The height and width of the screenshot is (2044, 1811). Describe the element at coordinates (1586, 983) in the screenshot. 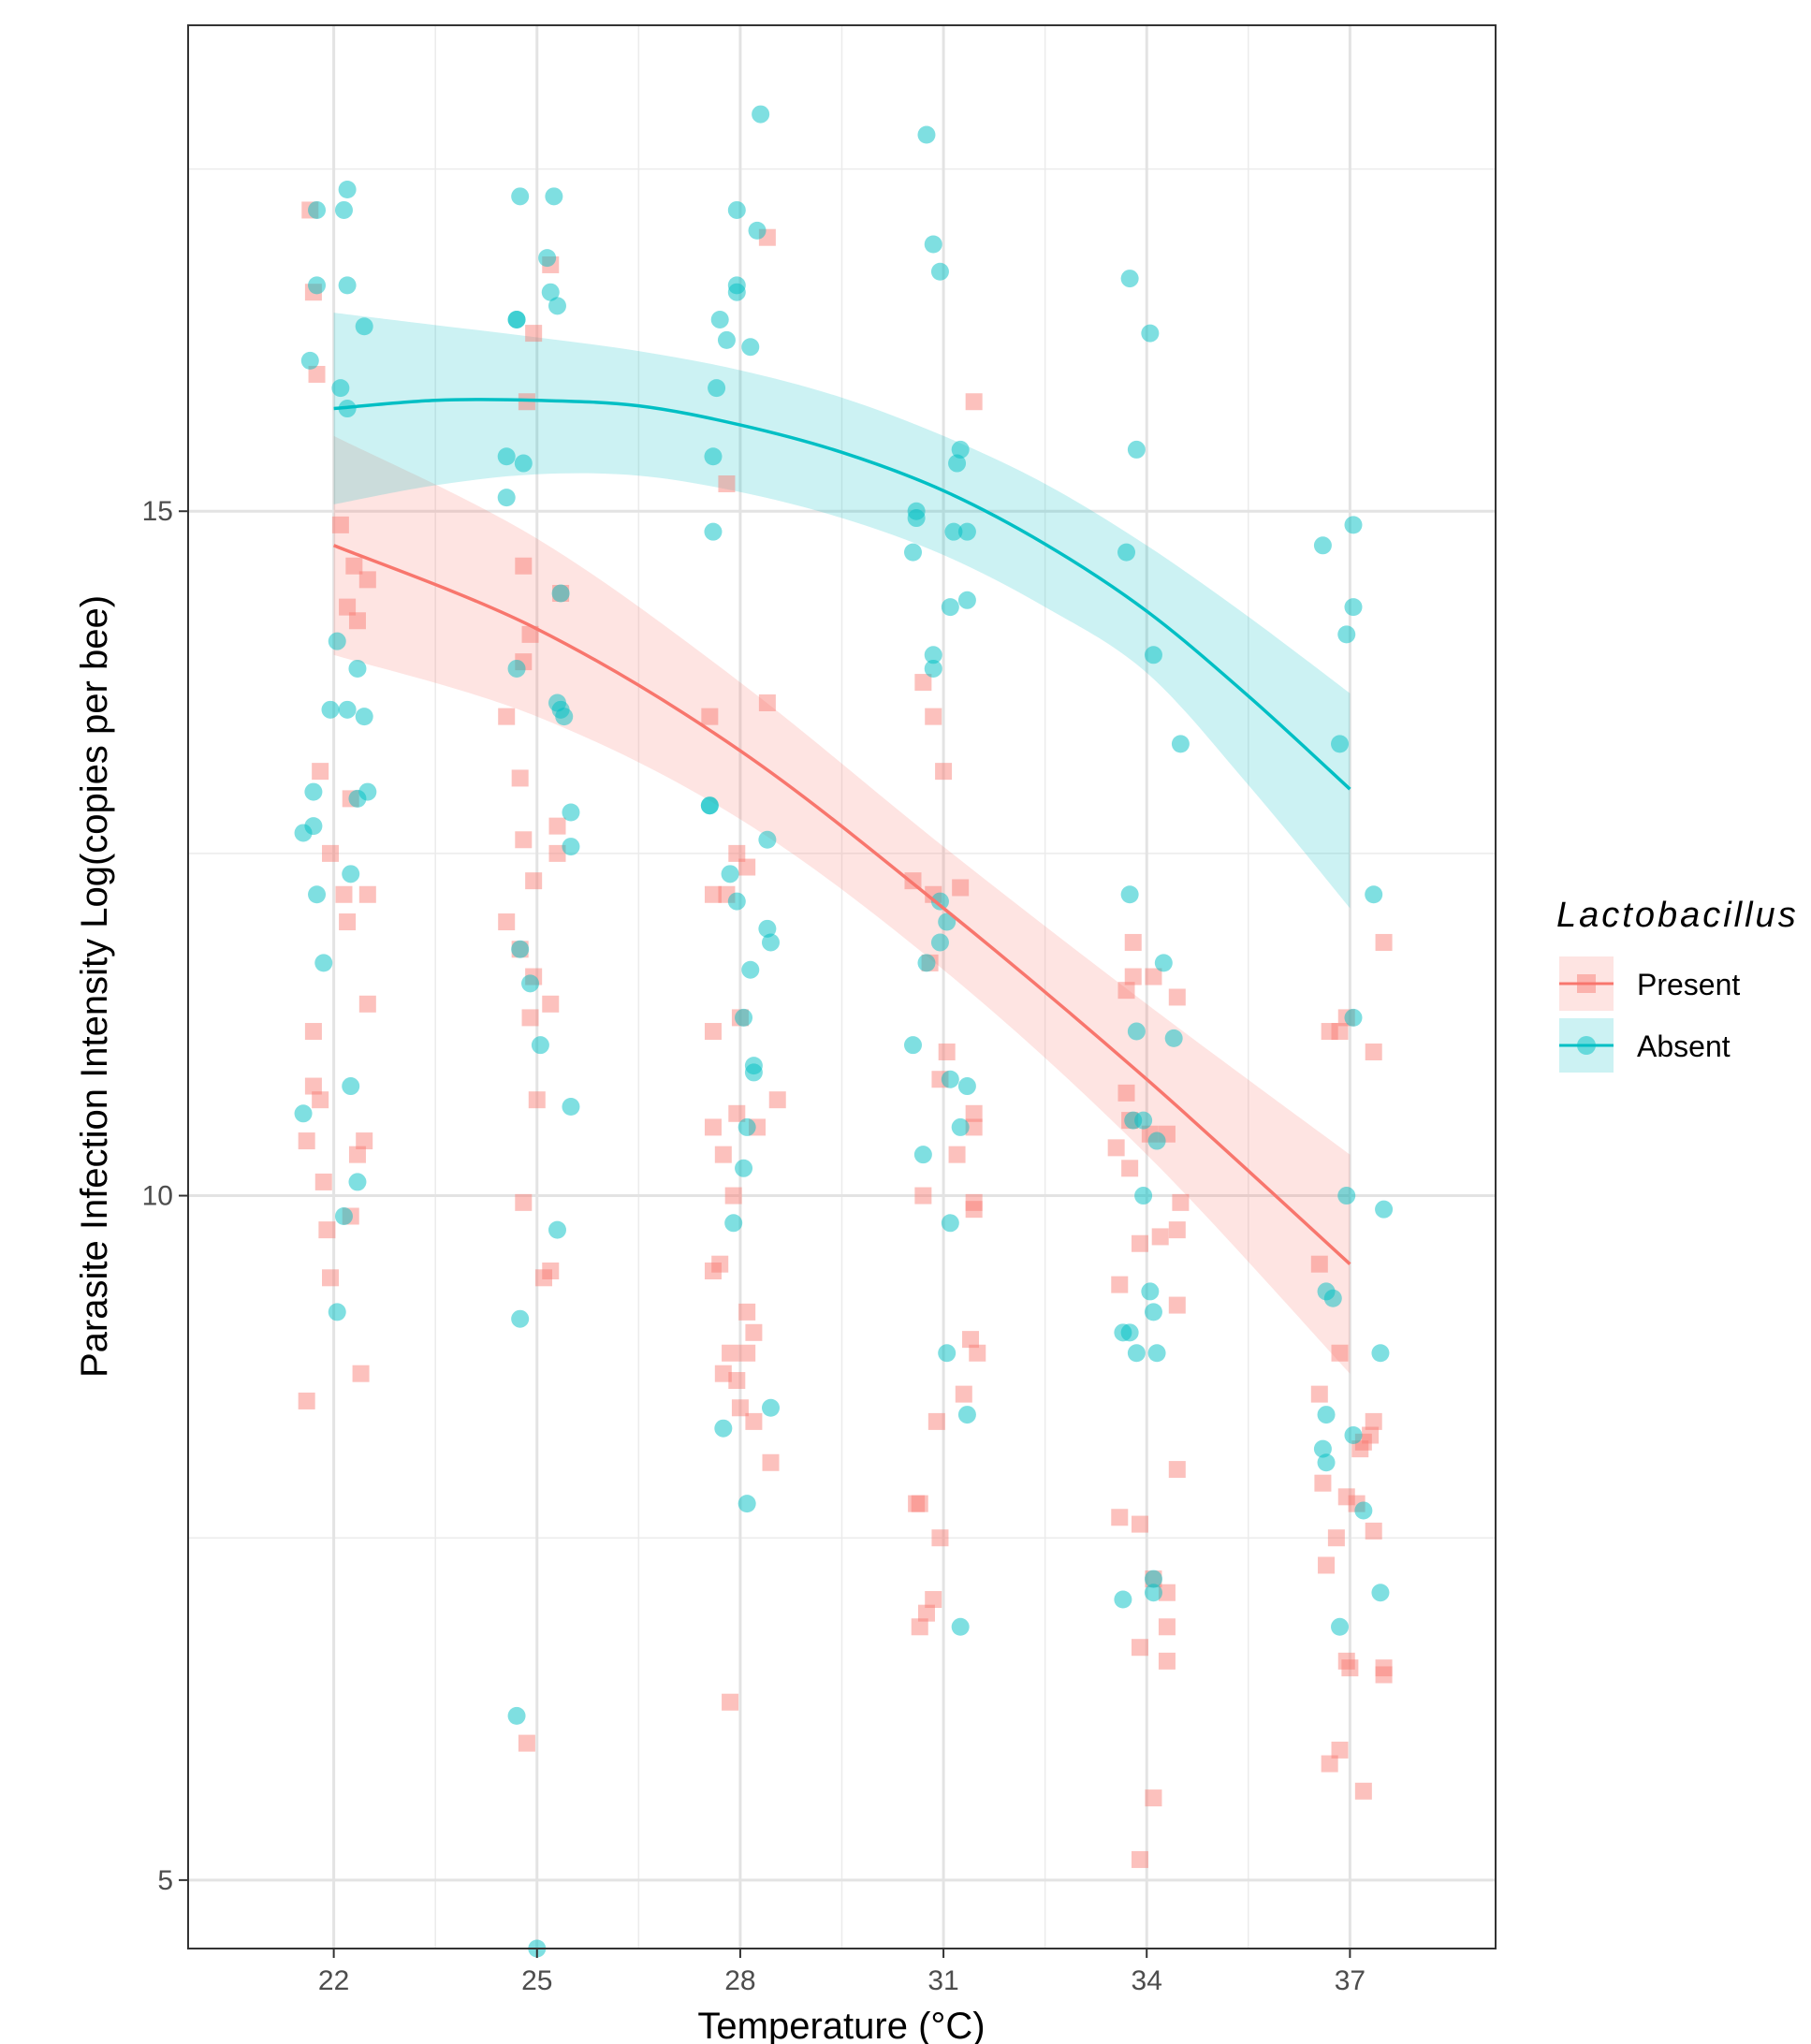

I see `legend-key-present-marker` at that location.